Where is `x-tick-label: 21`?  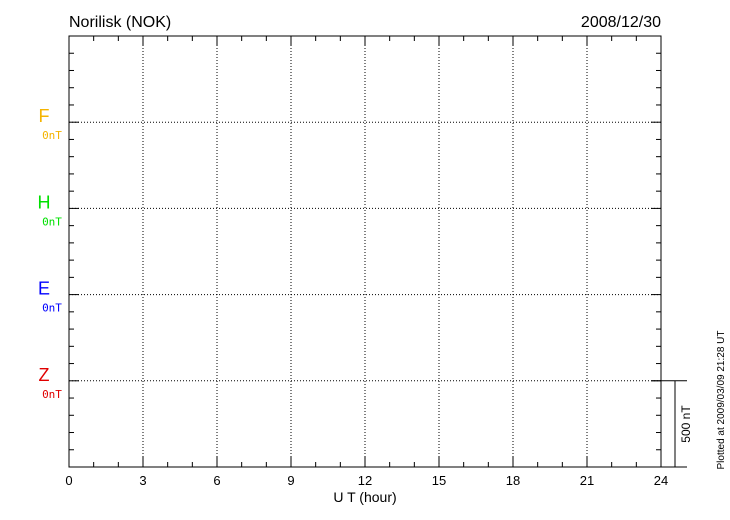 x-tick-label: 21 is located at coordinates (587, 480).